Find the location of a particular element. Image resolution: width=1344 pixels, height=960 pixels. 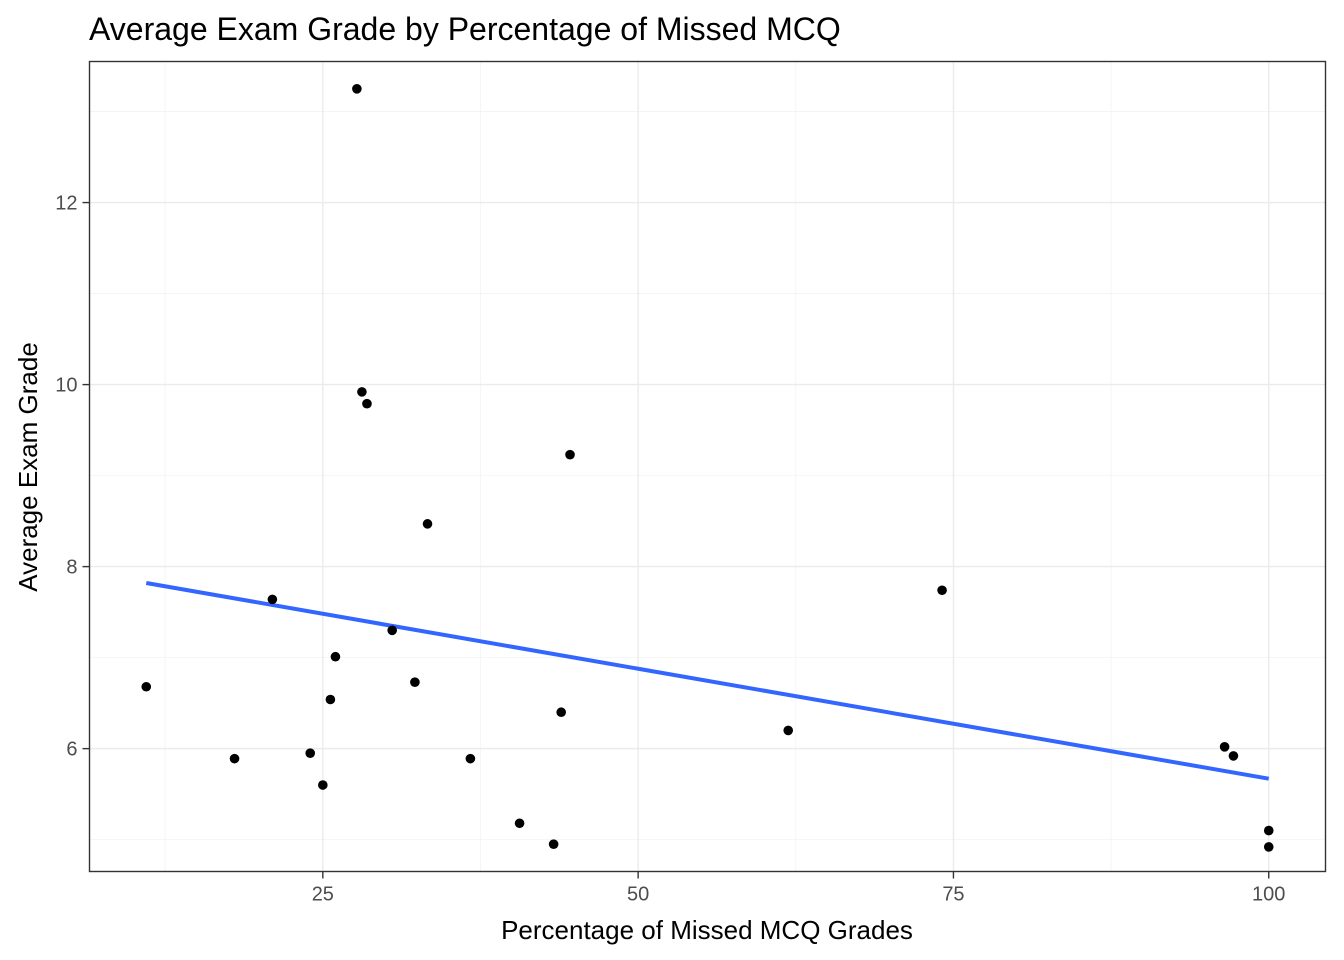

y-tick-label: 12 is located at coordinates (66, 204).